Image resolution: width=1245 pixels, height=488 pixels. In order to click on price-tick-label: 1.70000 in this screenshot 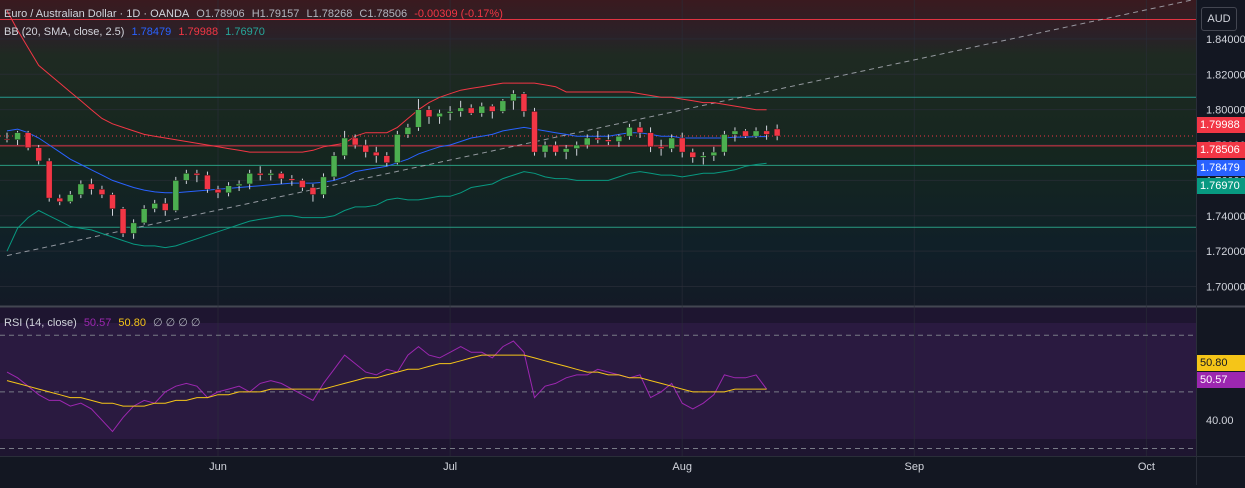, I will do `click(1225, 288)`.